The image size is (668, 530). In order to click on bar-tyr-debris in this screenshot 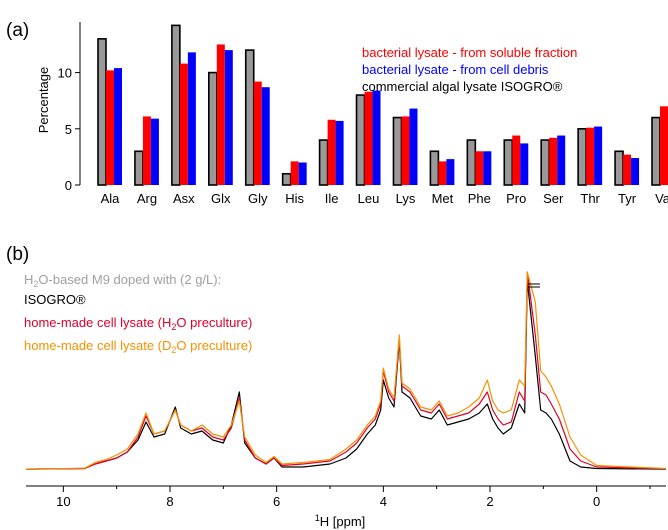, I will do `click(635, 171)`.